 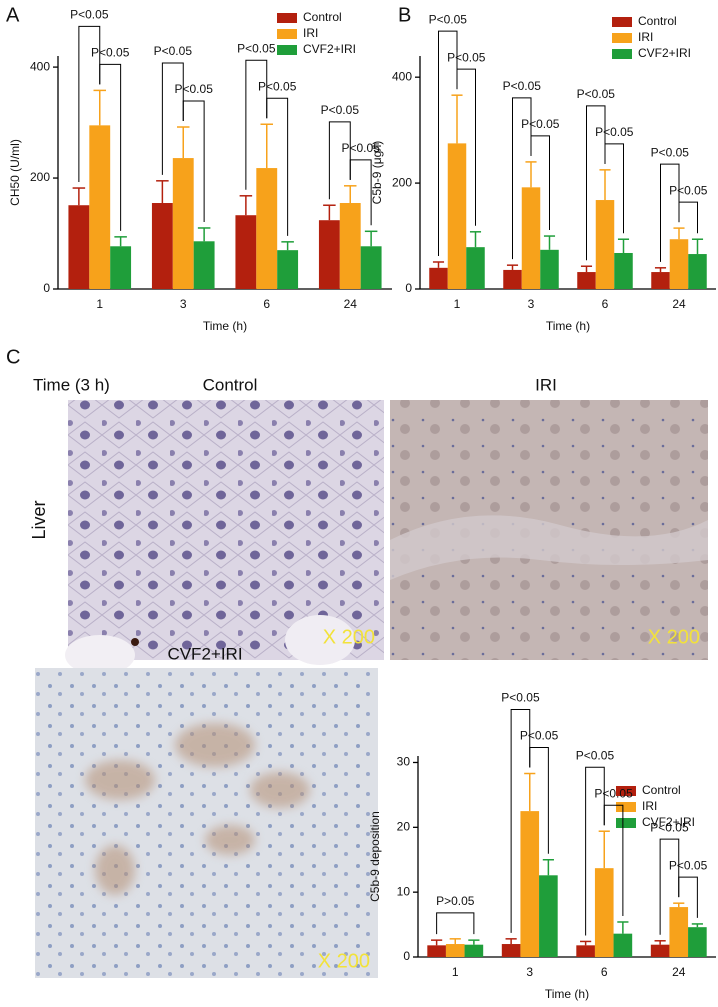 I want to click on image-title: Control, so click(x=230, y=384).